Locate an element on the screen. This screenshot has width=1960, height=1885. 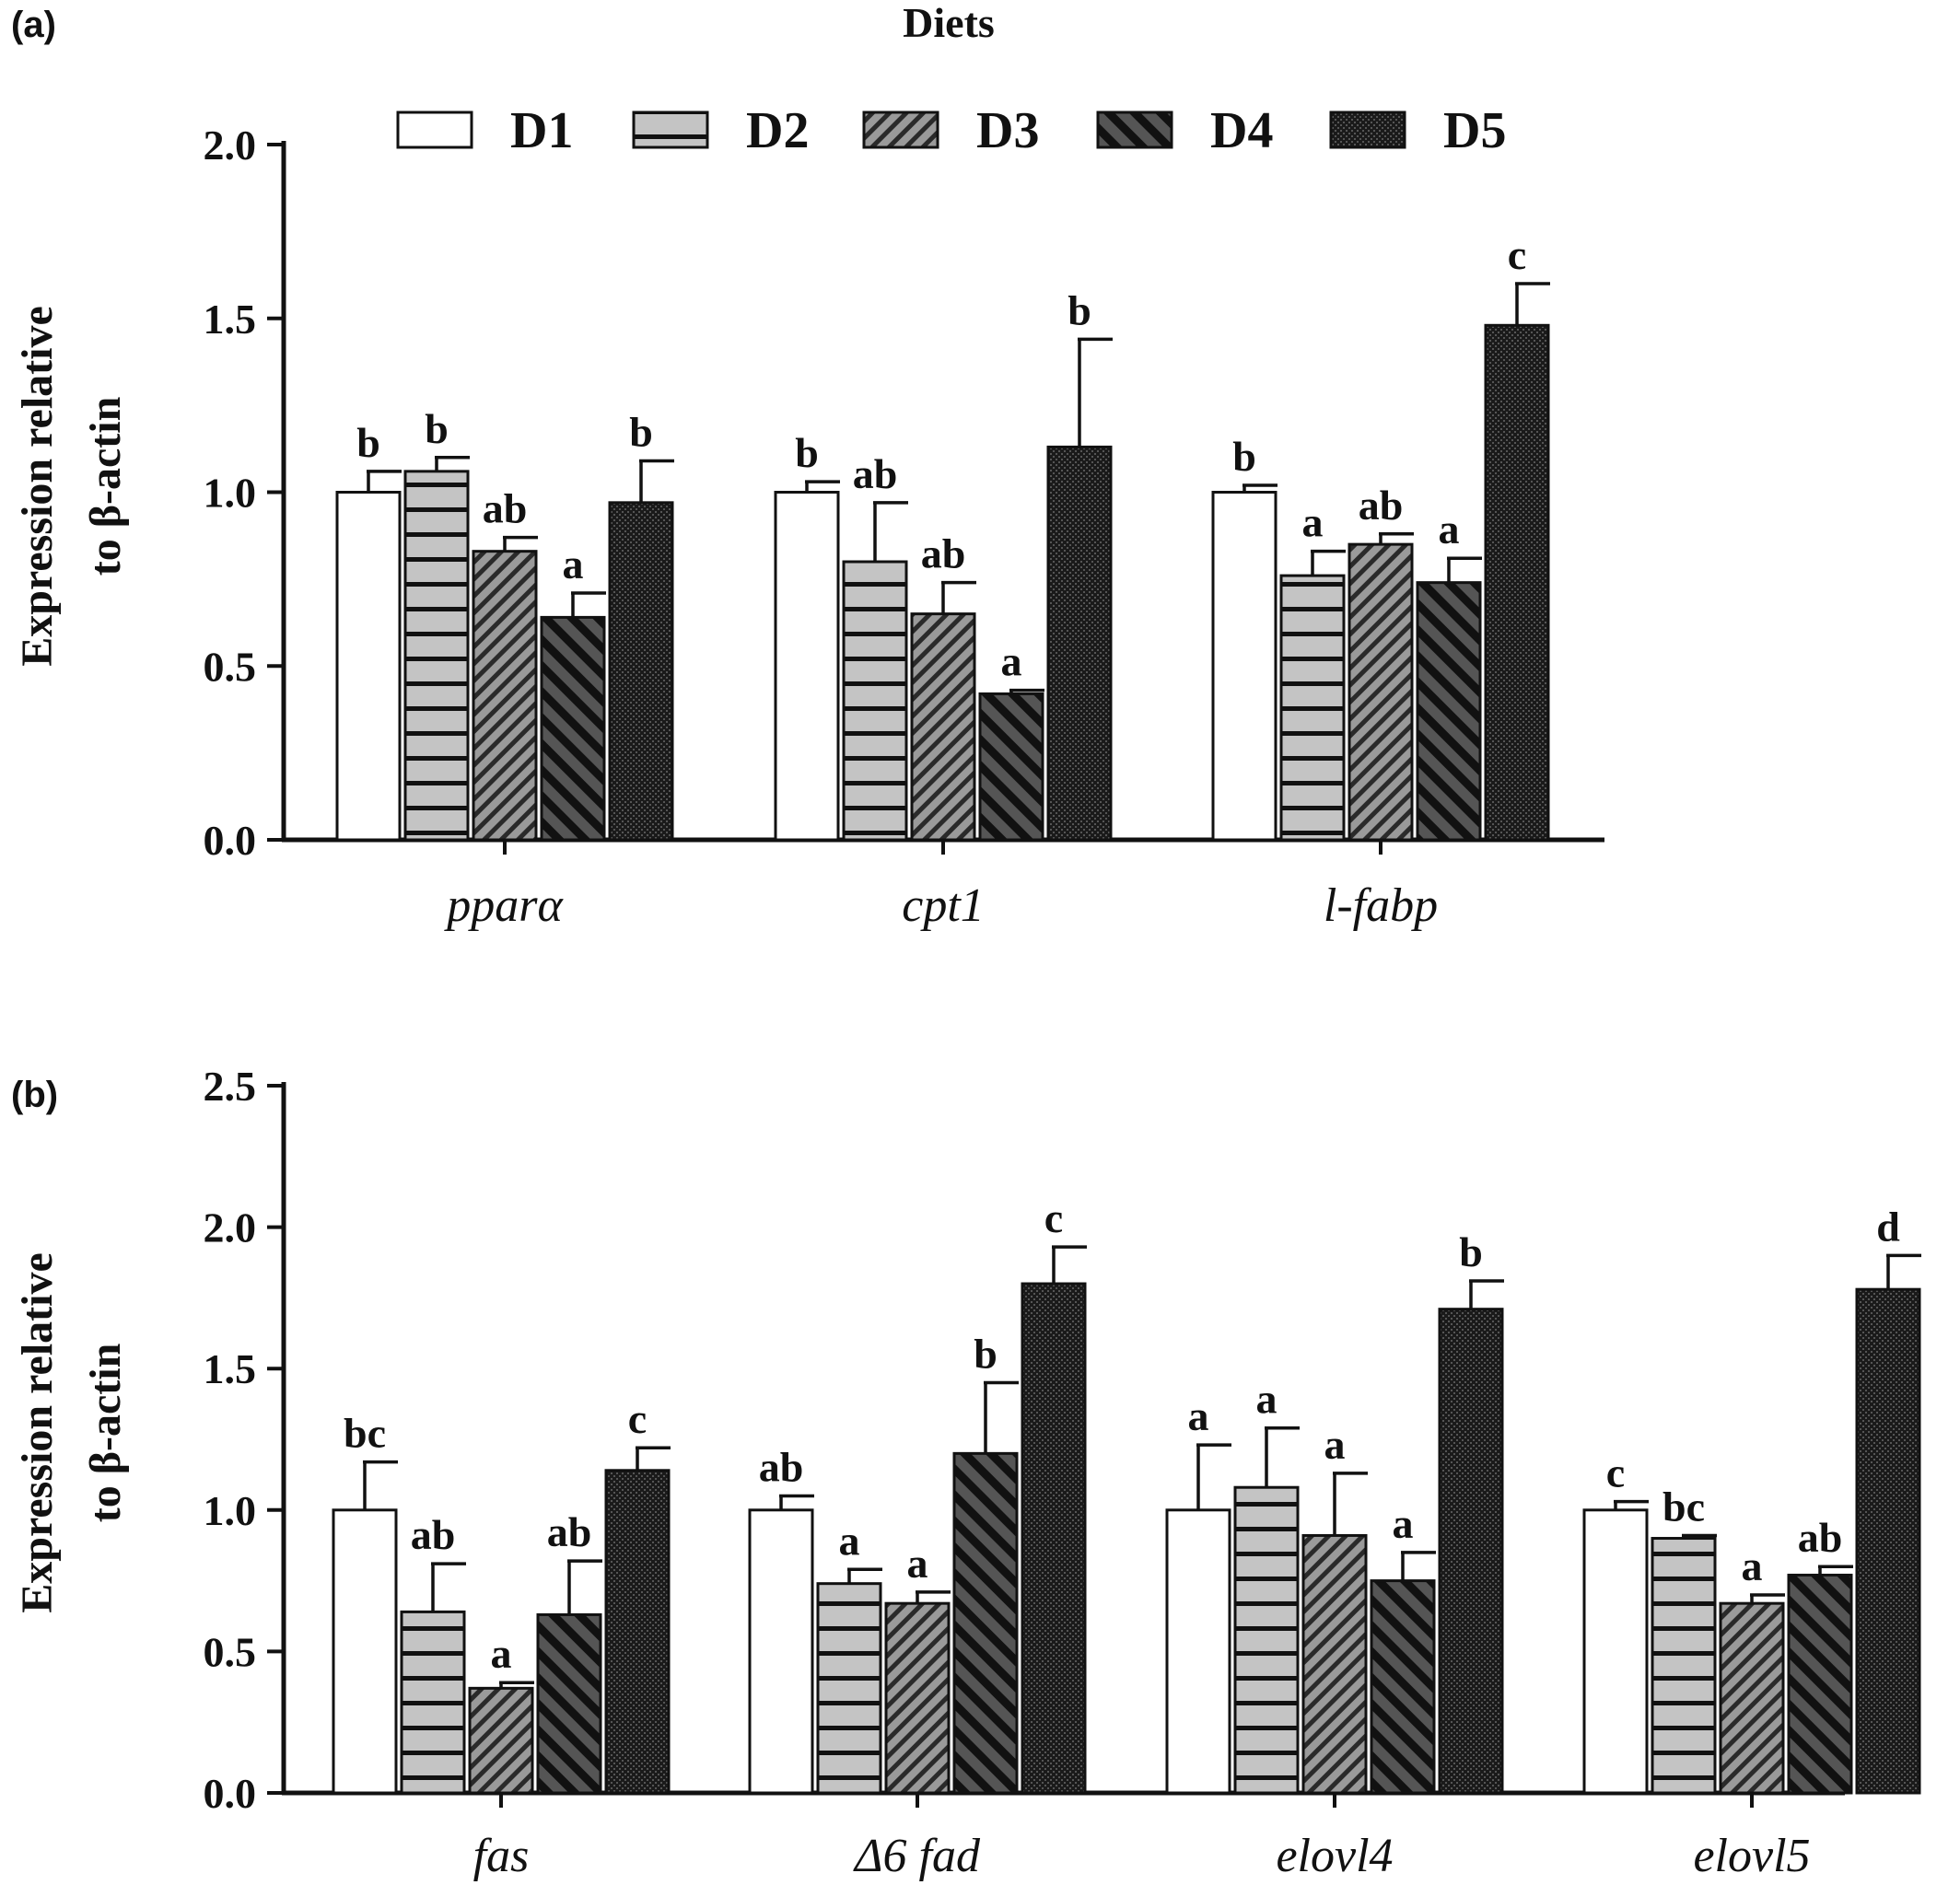
panel-a-ytick-label: 1.0 is located at coordinates (230, 493).